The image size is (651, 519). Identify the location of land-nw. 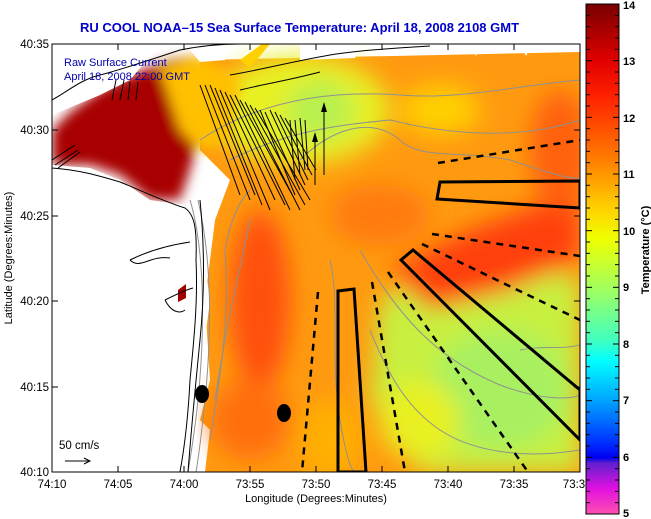
(106, 79).